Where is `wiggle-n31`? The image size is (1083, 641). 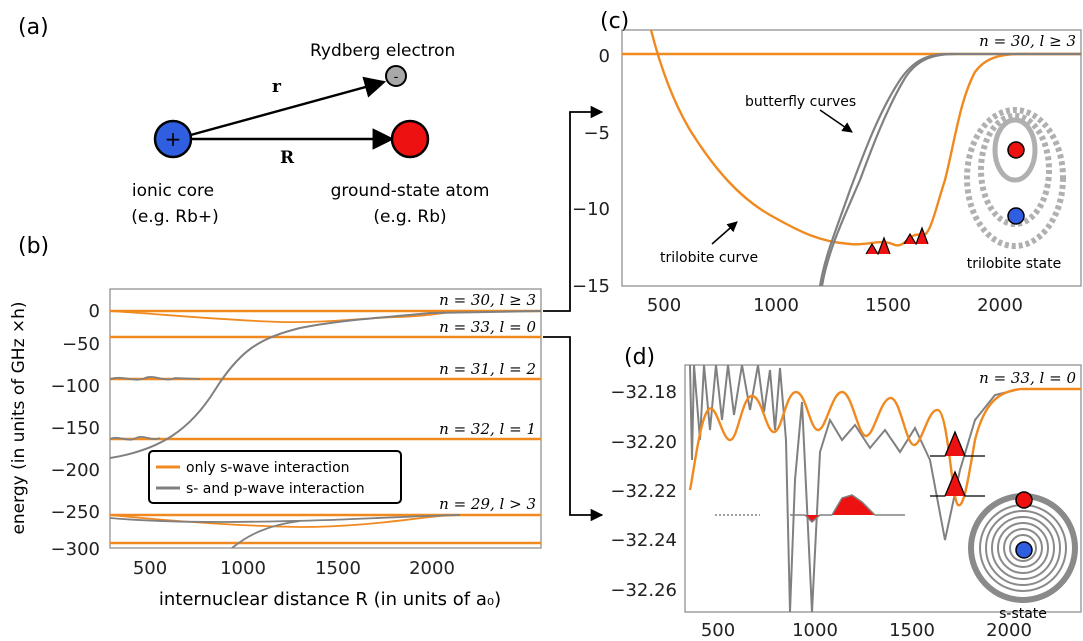 wiggle-n31 is located at coordinates (155, 378).